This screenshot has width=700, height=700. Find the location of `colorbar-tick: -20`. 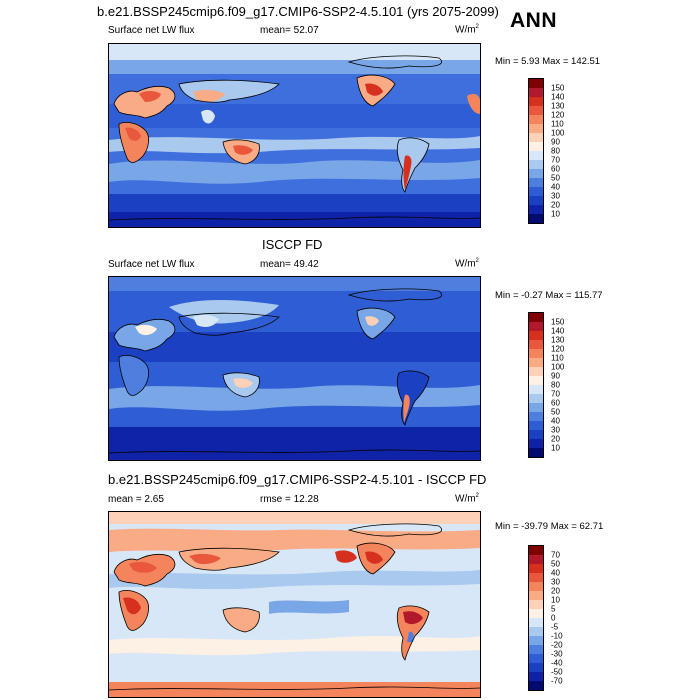

colorbar-tick: -20 is located at coordinates (557, 645).